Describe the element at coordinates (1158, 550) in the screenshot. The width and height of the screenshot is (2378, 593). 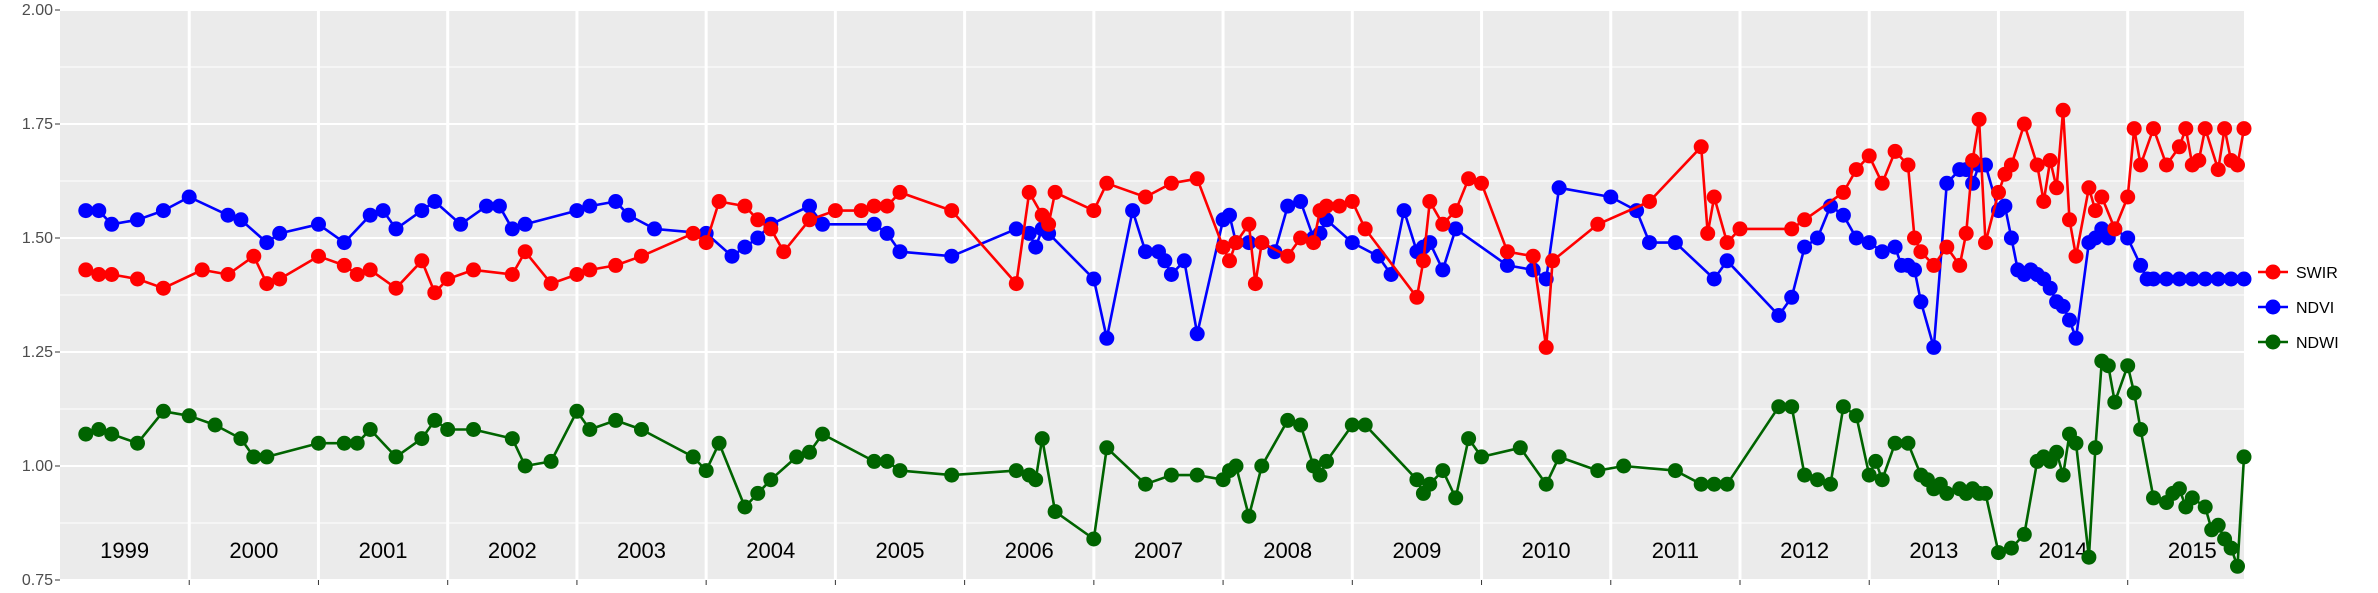
I see `year-label: 2007` at that location.